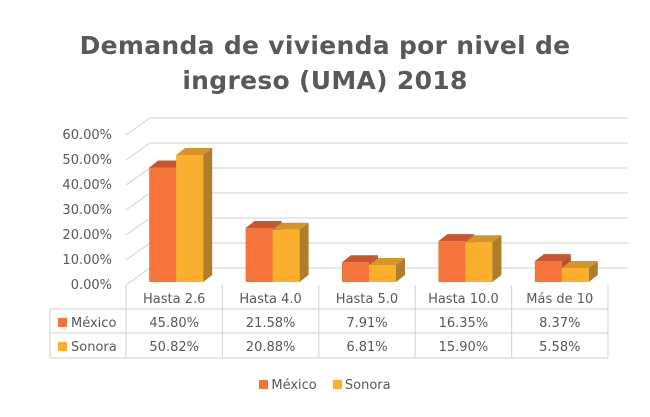 The image size is (650, 417). I want to click on legend-label-sonora: Sonora, so click(367, 385).